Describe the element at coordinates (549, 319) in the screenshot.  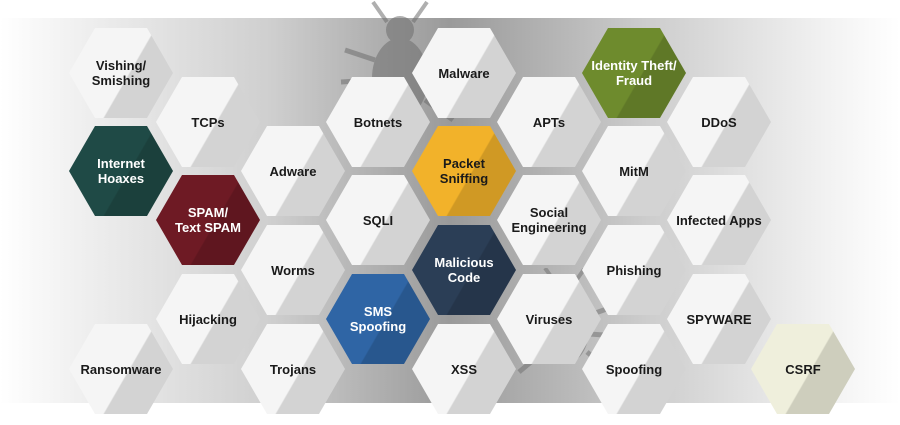
I see `hex-label: Viruses` at that location.